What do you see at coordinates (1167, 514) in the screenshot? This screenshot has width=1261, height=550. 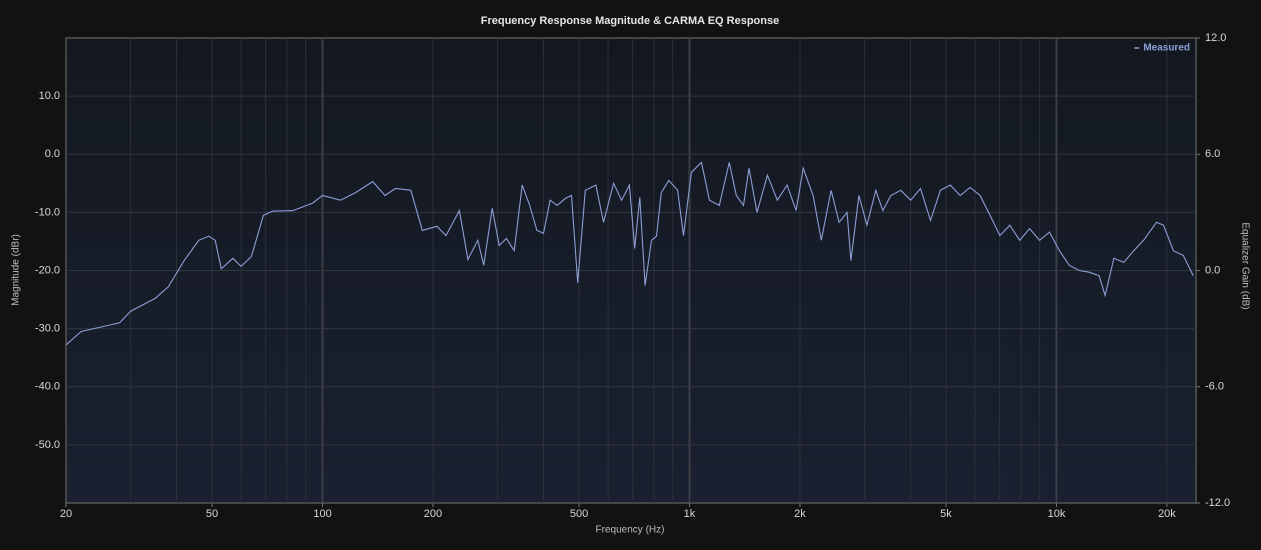 I see `x-tick-label: 20k` at bounding box center [1167, 514].